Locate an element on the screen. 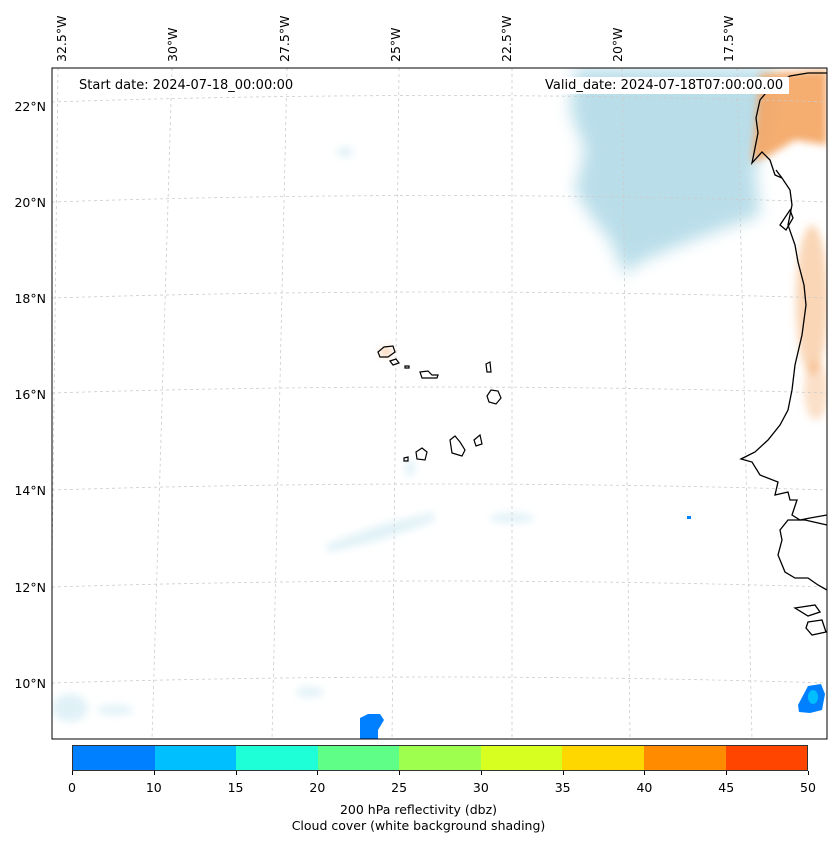  lat-label: 20°N is located at coordinates (30, 202).